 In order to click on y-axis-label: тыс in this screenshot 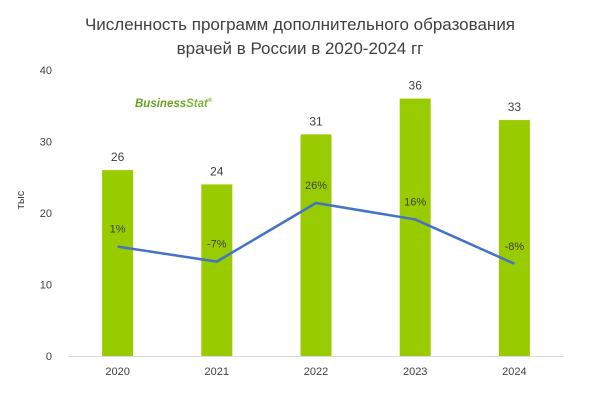, I will do `click(21, 199)`.